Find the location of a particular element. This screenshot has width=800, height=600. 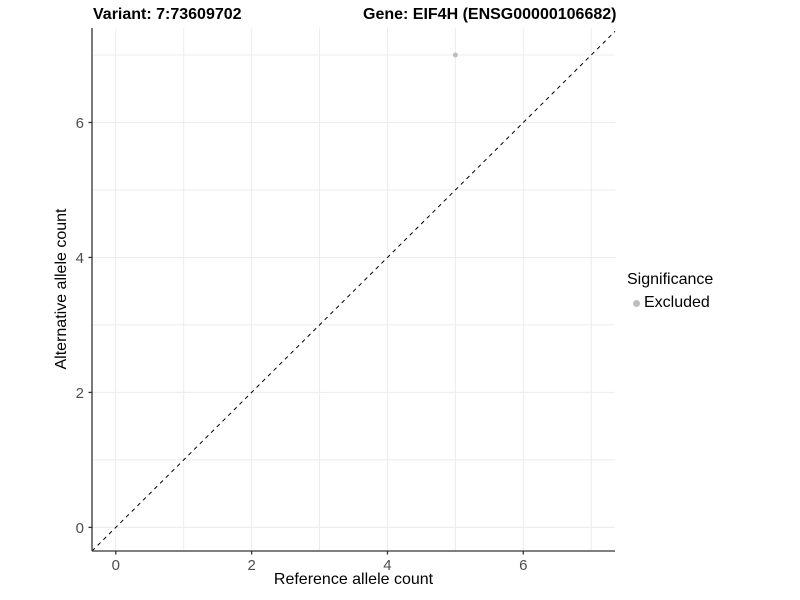

legend-point-icon is located at coordinates (636, 303).